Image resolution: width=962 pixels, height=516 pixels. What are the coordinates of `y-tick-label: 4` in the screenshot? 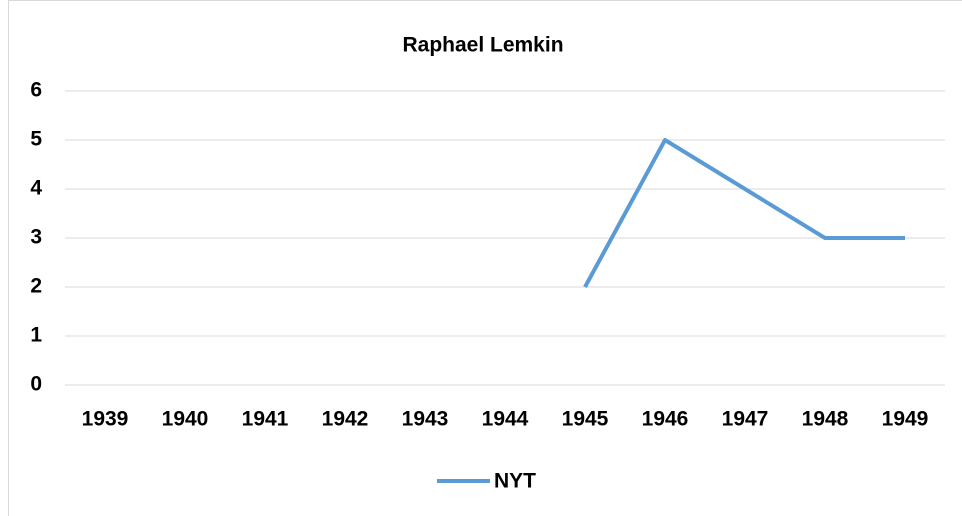 It's located at (36, 188).